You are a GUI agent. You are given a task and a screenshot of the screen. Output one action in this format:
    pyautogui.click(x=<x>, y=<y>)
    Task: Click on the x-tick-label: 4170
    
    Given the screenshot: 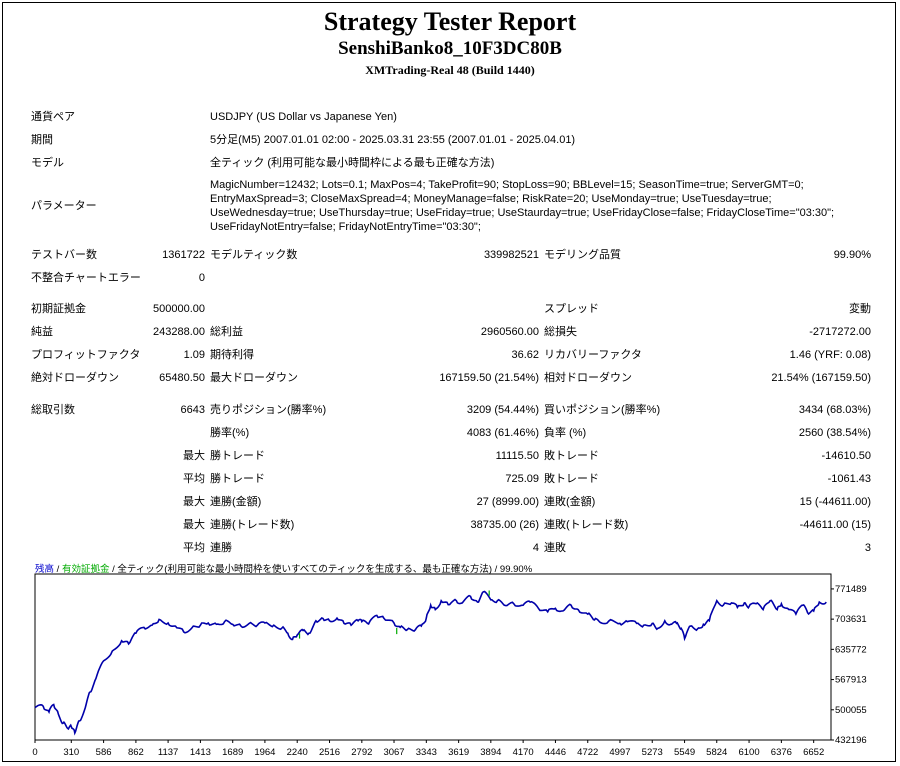 What is the action you would take?
    pyautogui.click(x=523, y=752)
    